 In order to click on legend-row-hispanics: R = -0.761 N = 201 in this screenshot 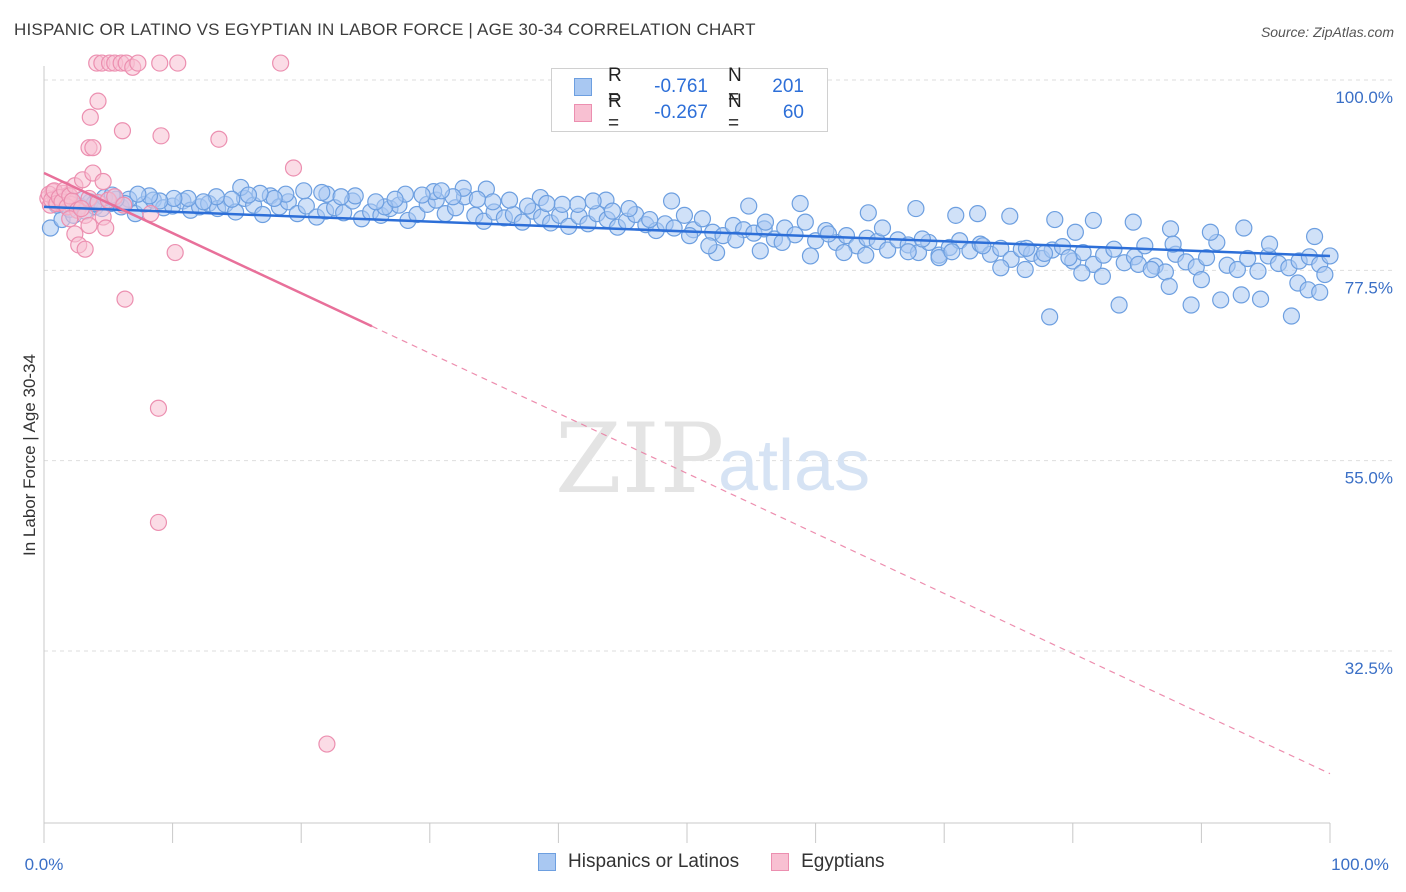, I will do `click(689, 86)`.